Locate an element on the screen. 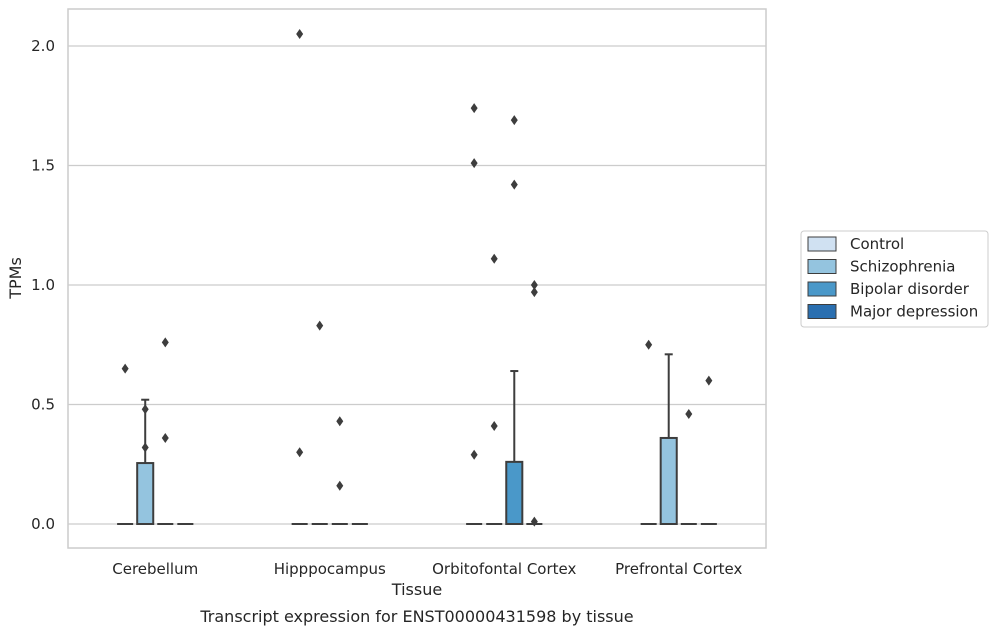 The height and width of the screenshot is (634, 997). legend-label: Bipolar disorder is located at coordinates (910, 289).